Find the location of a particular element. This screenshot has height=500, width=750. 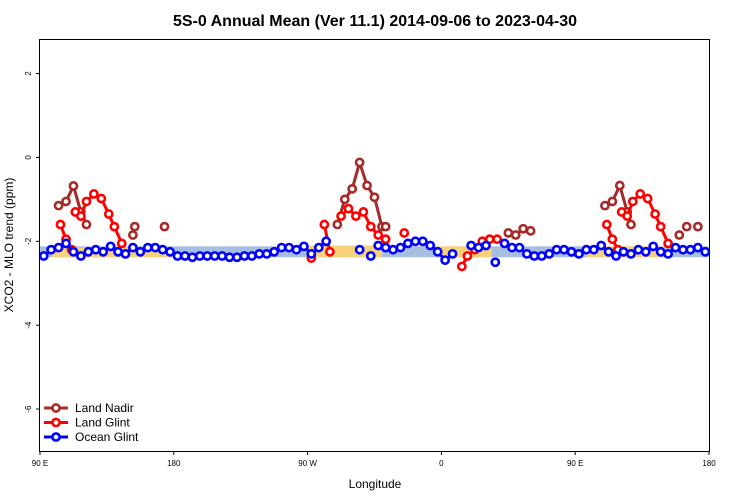

x-axis-label: Longitude is located at coordinates (375, 484).